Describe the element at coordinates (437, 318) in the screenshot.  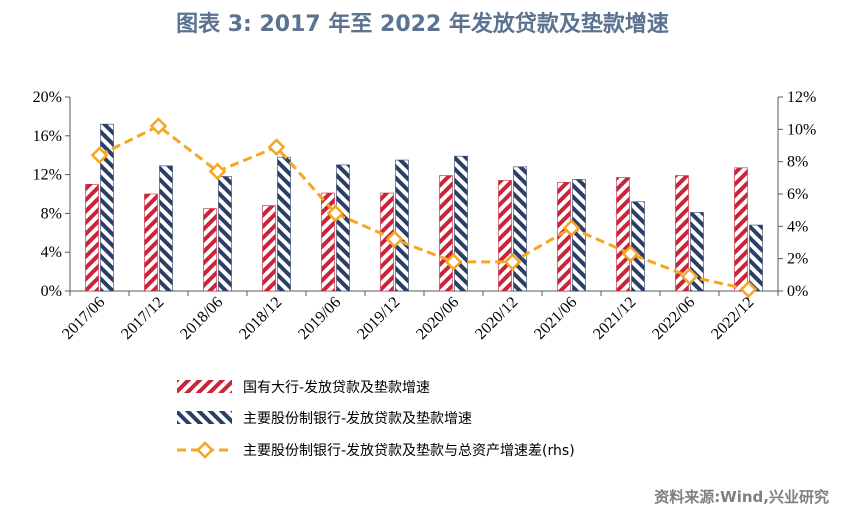
I see `x-axis-tick-label: 2020/06` at that location.